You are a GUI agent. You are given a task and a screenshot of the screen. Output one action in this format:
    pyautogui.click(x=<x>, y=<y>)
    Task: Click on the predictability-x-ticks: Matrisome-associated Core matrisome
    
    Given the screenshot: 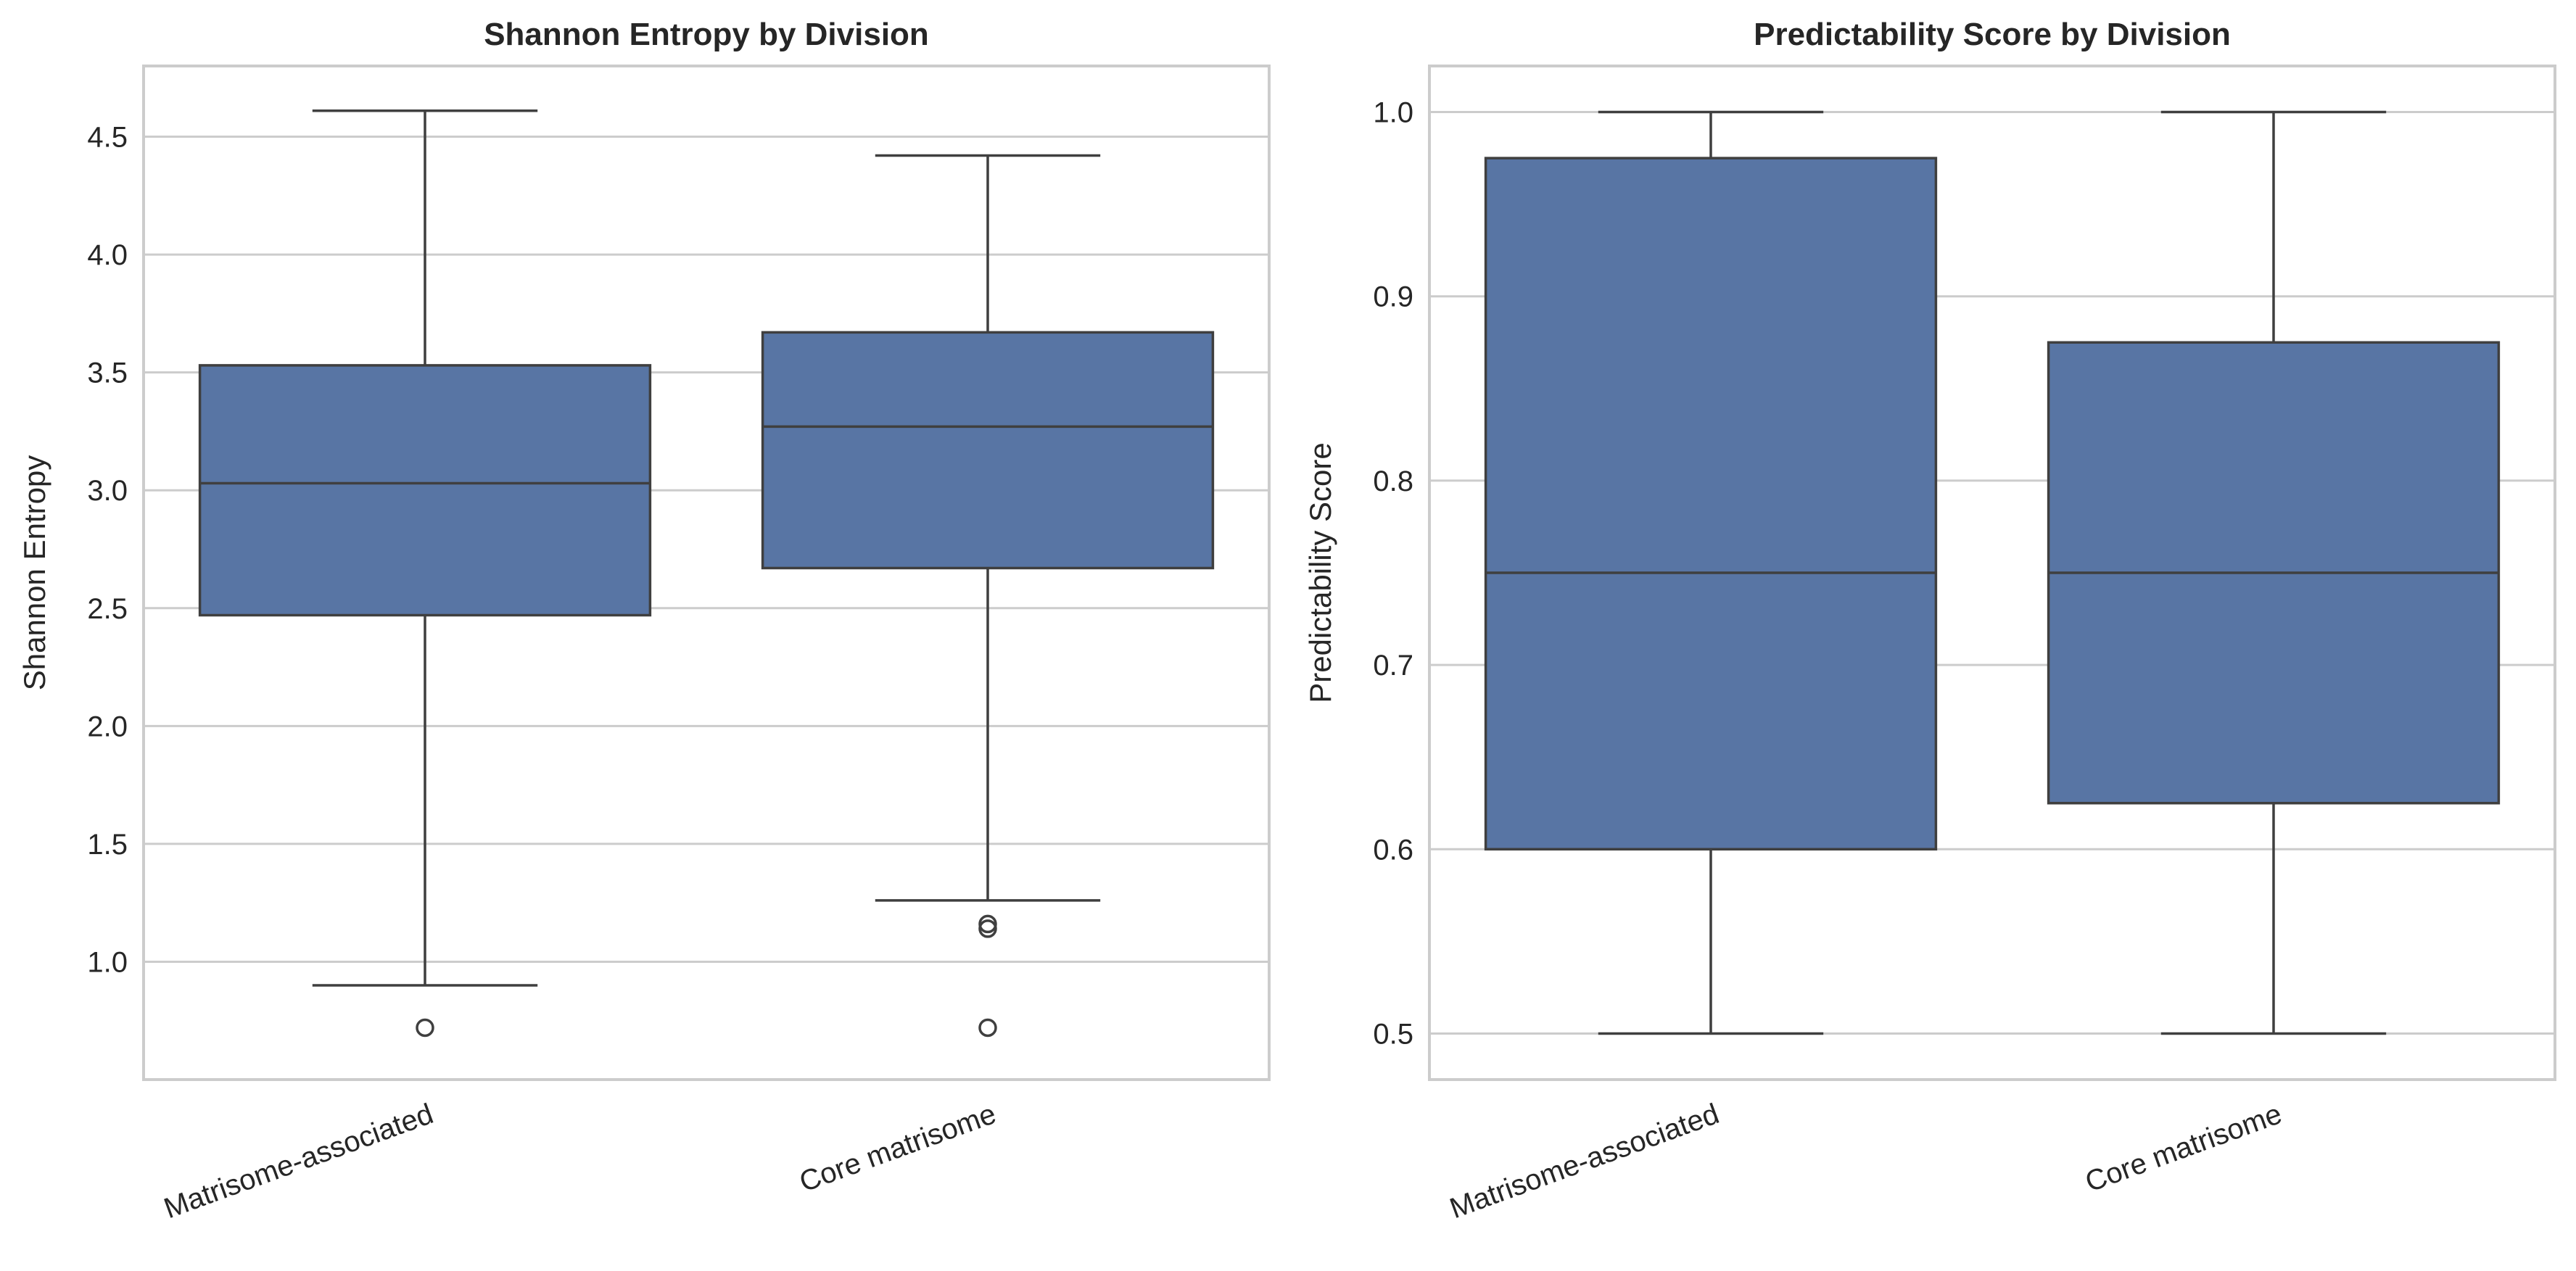 What is the action you would take?
    pyautogui.click(x=1865, y=1161)
    